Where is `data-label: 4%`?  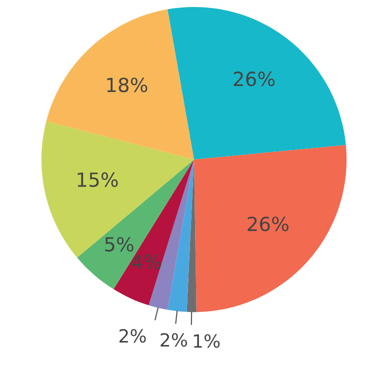 data-label: 4% is located at coordinates (146, 262).